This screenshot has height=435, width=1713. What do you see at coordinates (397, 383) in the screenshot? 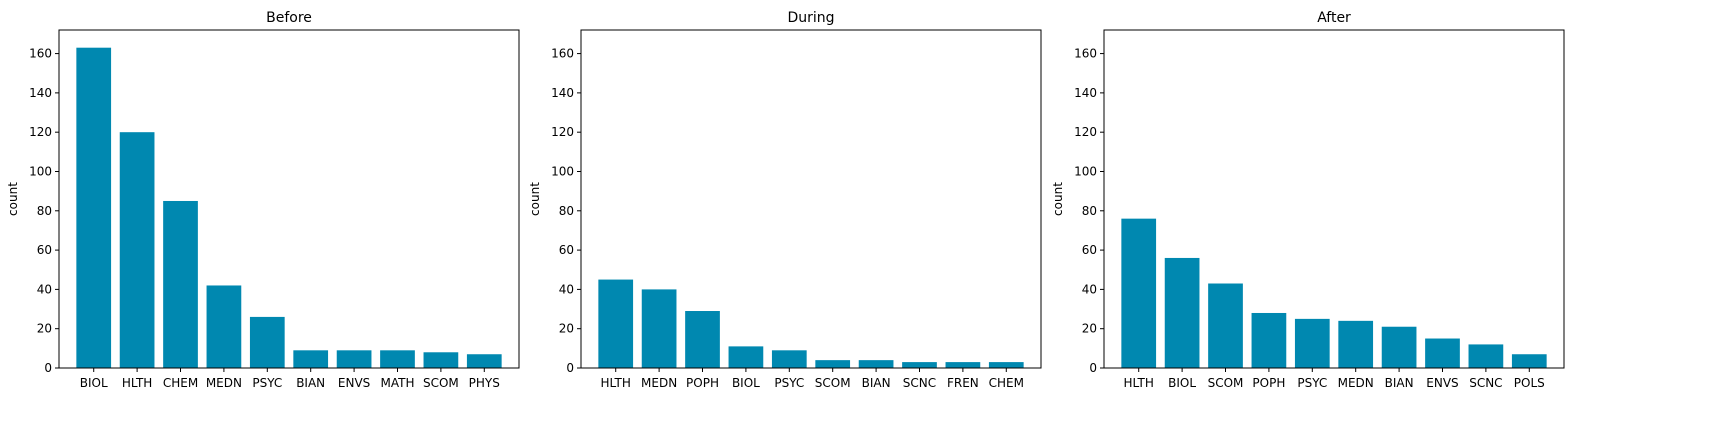
I see `x-tick-label: MATH` at bounding box center [397, 383].